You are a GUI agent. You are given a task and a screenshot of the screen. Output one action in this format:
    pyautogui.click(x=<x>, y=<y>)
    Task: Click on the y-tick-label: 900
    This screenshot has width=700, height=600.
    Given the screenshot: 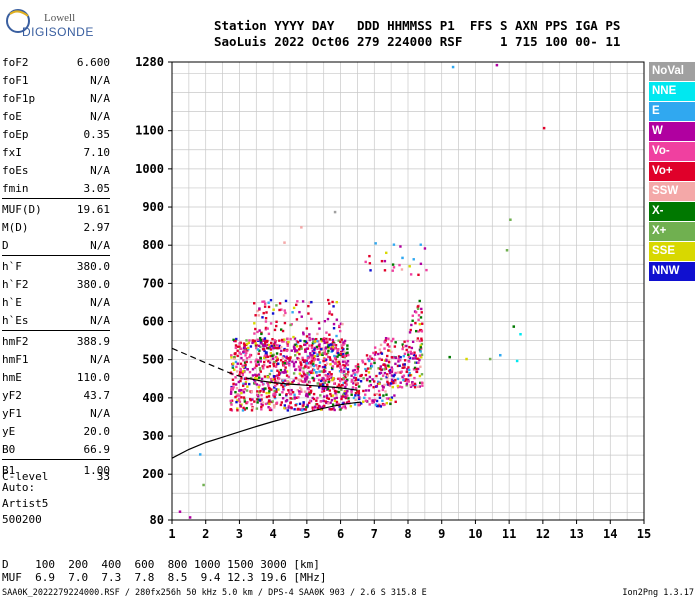 What is the action you would take?
    pyautogui.click(x=153, y=207)
    